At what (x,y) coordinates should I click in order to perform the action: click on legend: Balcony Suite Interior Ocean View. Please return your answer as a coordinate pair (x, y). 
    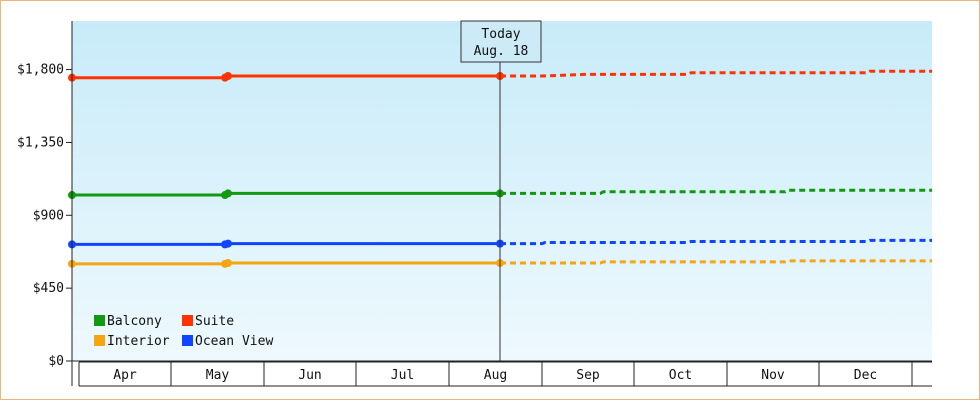
    Looking at the image, I should click on (183, 331).